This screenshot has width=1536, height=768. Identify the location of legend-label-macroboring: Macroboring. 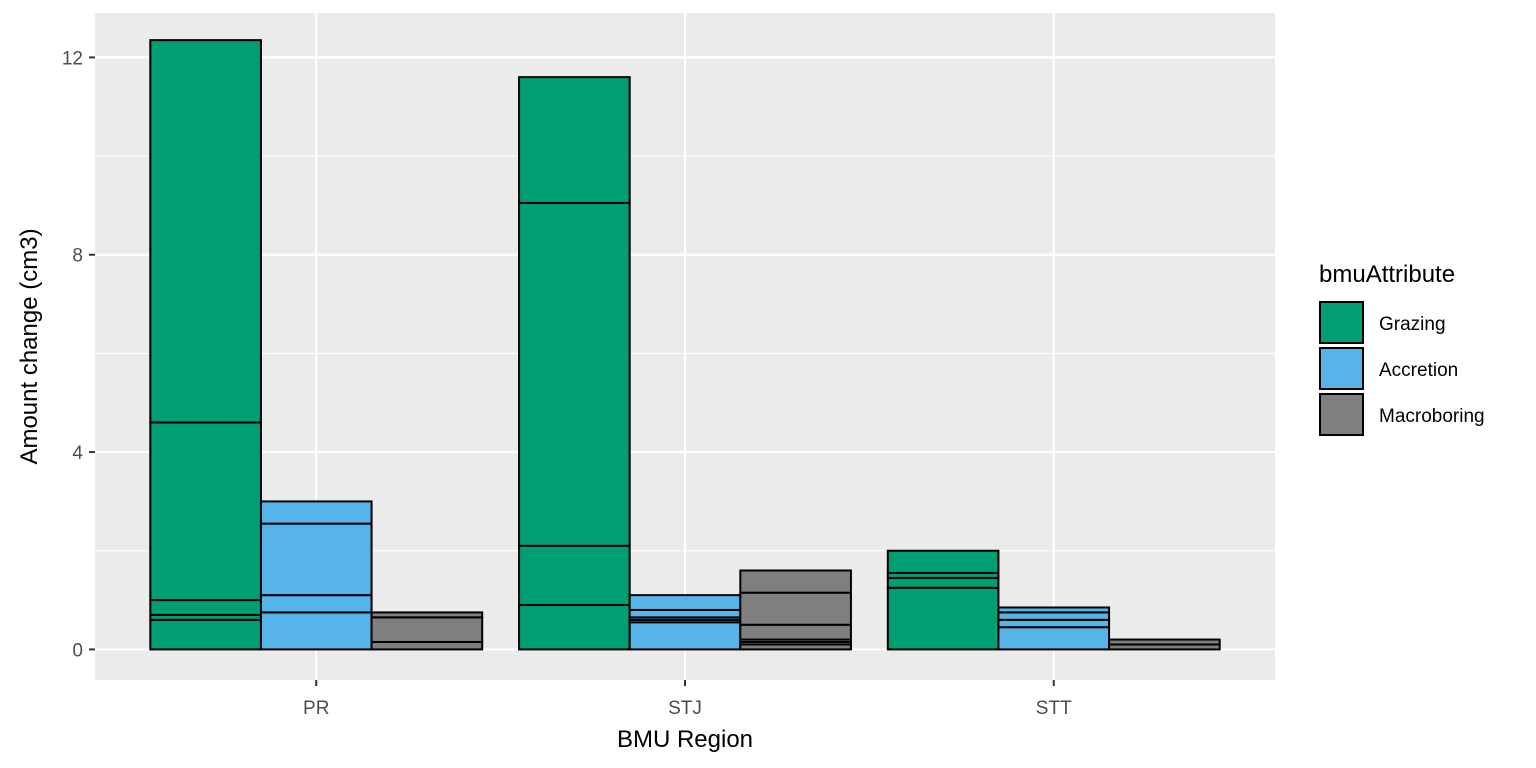
(1432, 416).